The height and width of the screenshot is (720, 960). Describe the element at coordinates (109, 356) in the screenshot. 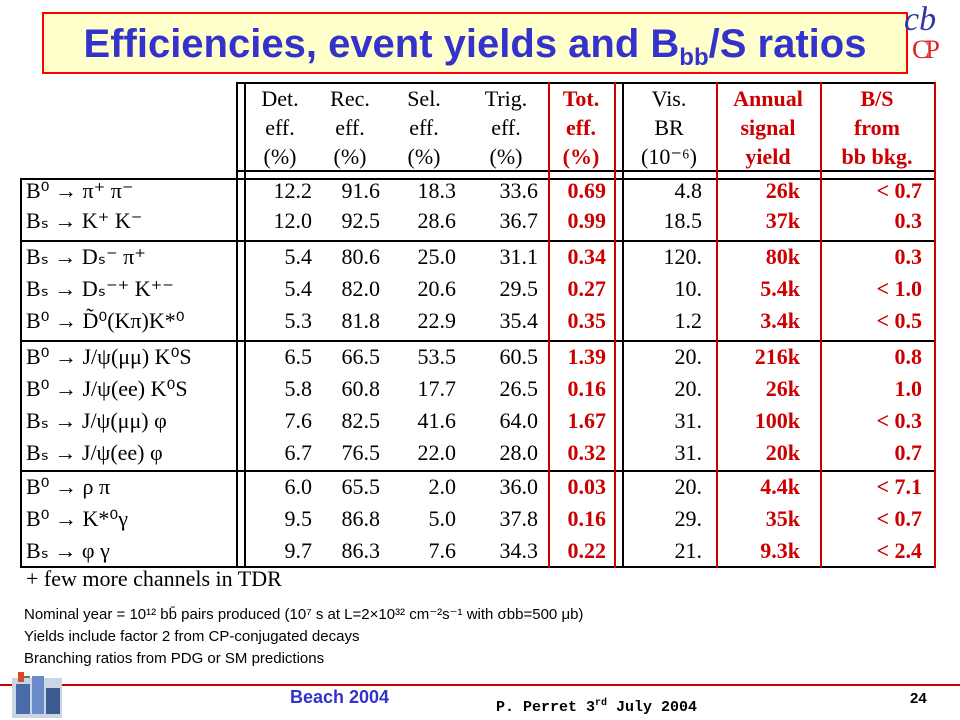

I see `channel-label: B⁰ → J/ψ(μμ) K⁰S` at that location.